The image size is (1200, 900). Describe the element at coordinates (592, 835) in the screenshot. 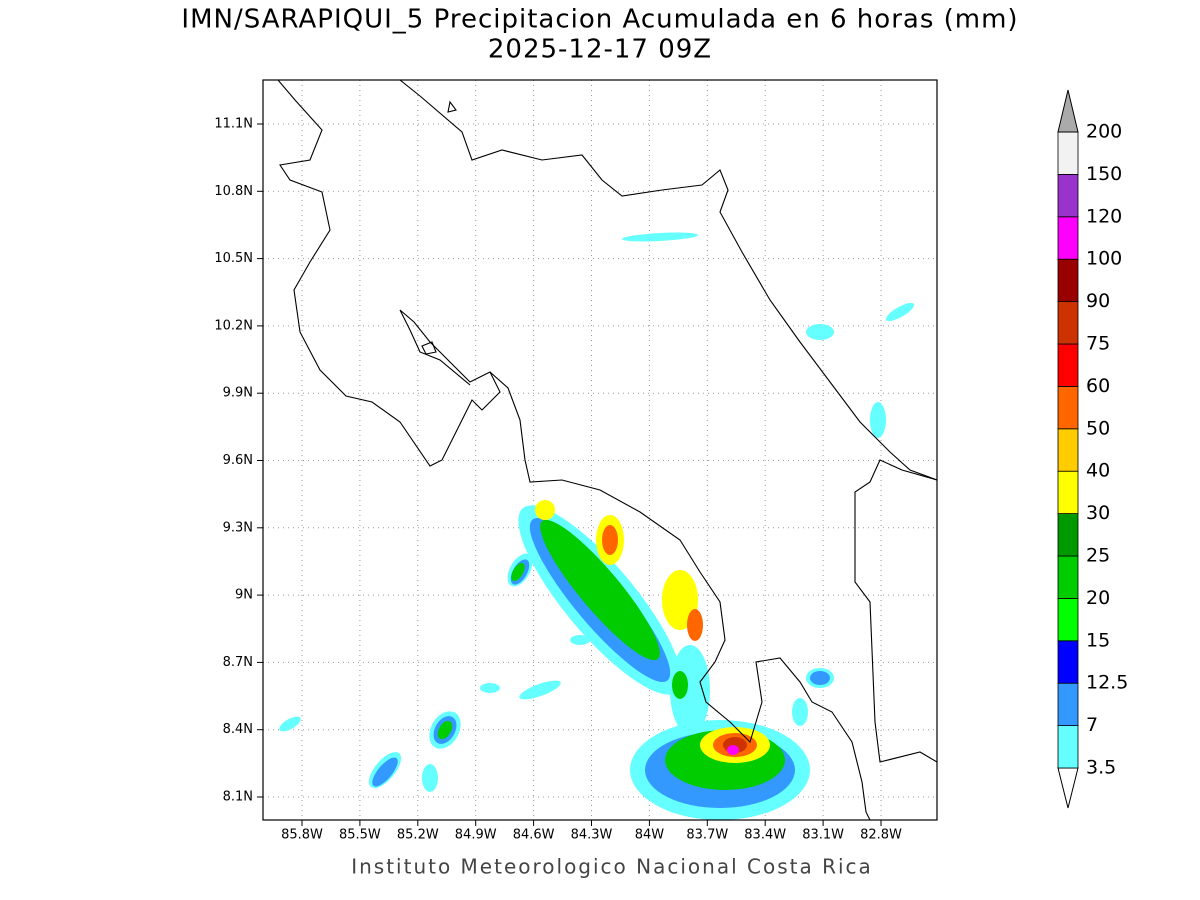

I see `lon-label: 84.3W` at that location.